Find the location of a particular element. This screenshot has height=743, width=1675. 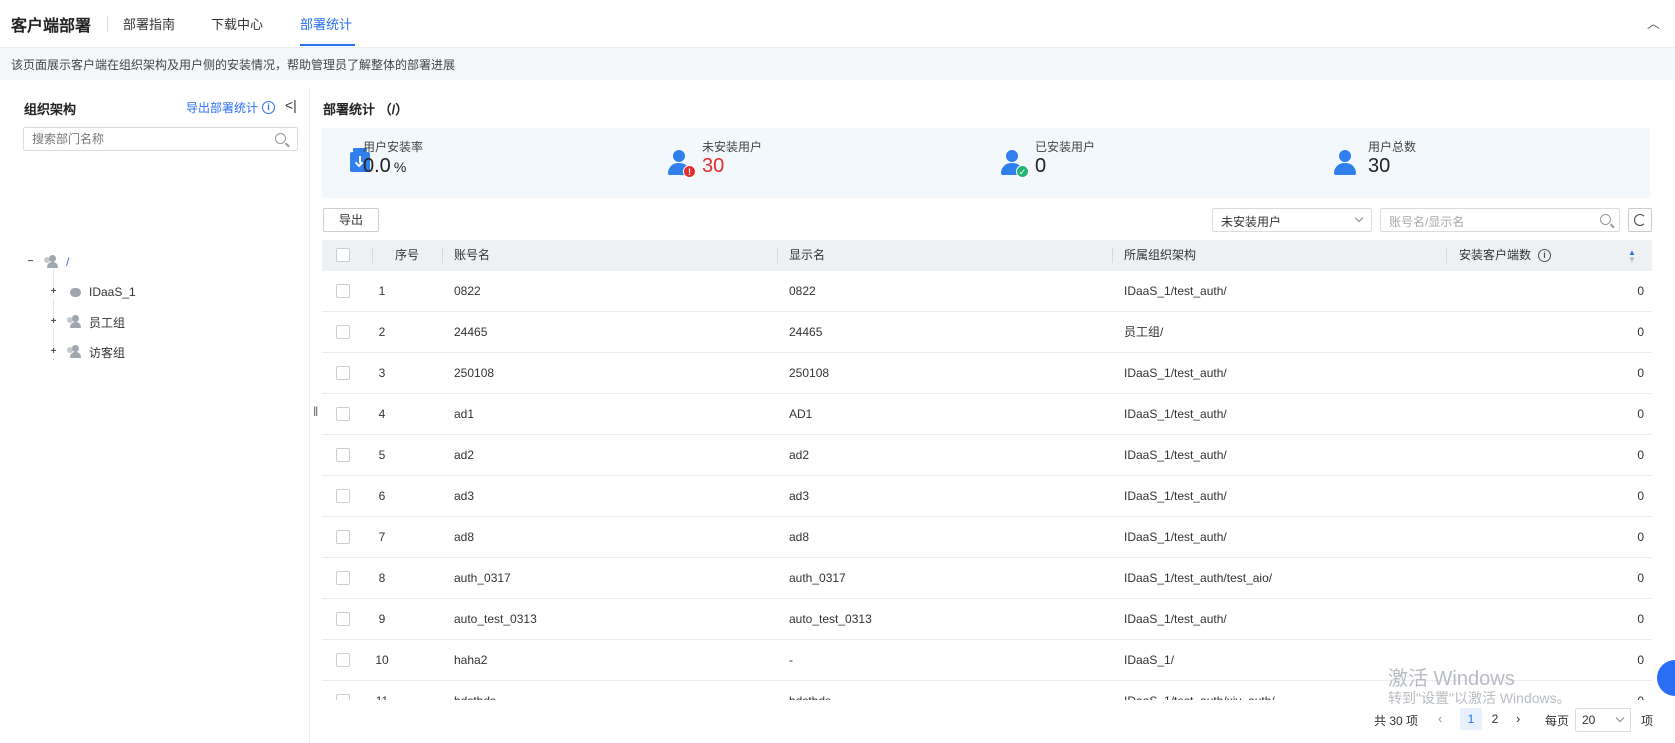

cell-no: 8 is located at coordinates (382, 578).